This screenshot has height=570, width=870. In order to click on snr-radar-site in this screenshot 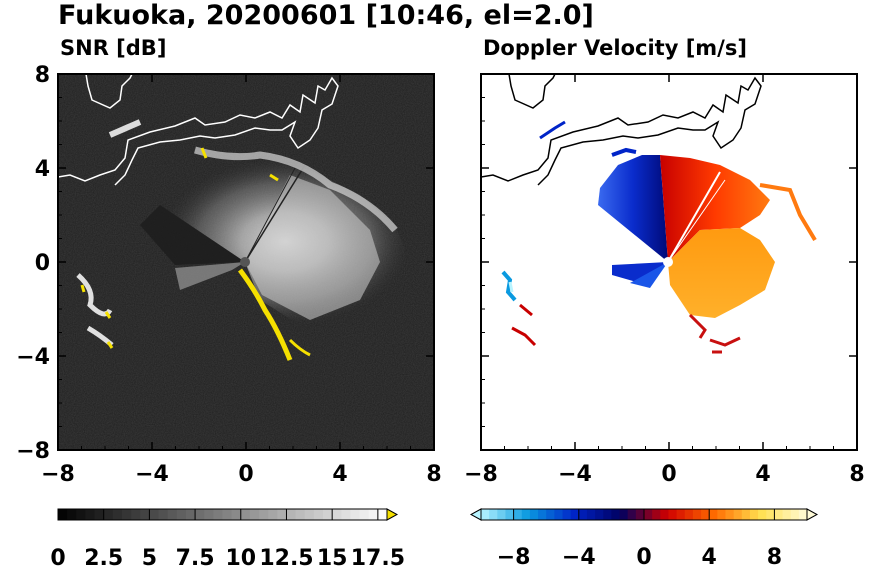, I will do `click(245, 262)`.